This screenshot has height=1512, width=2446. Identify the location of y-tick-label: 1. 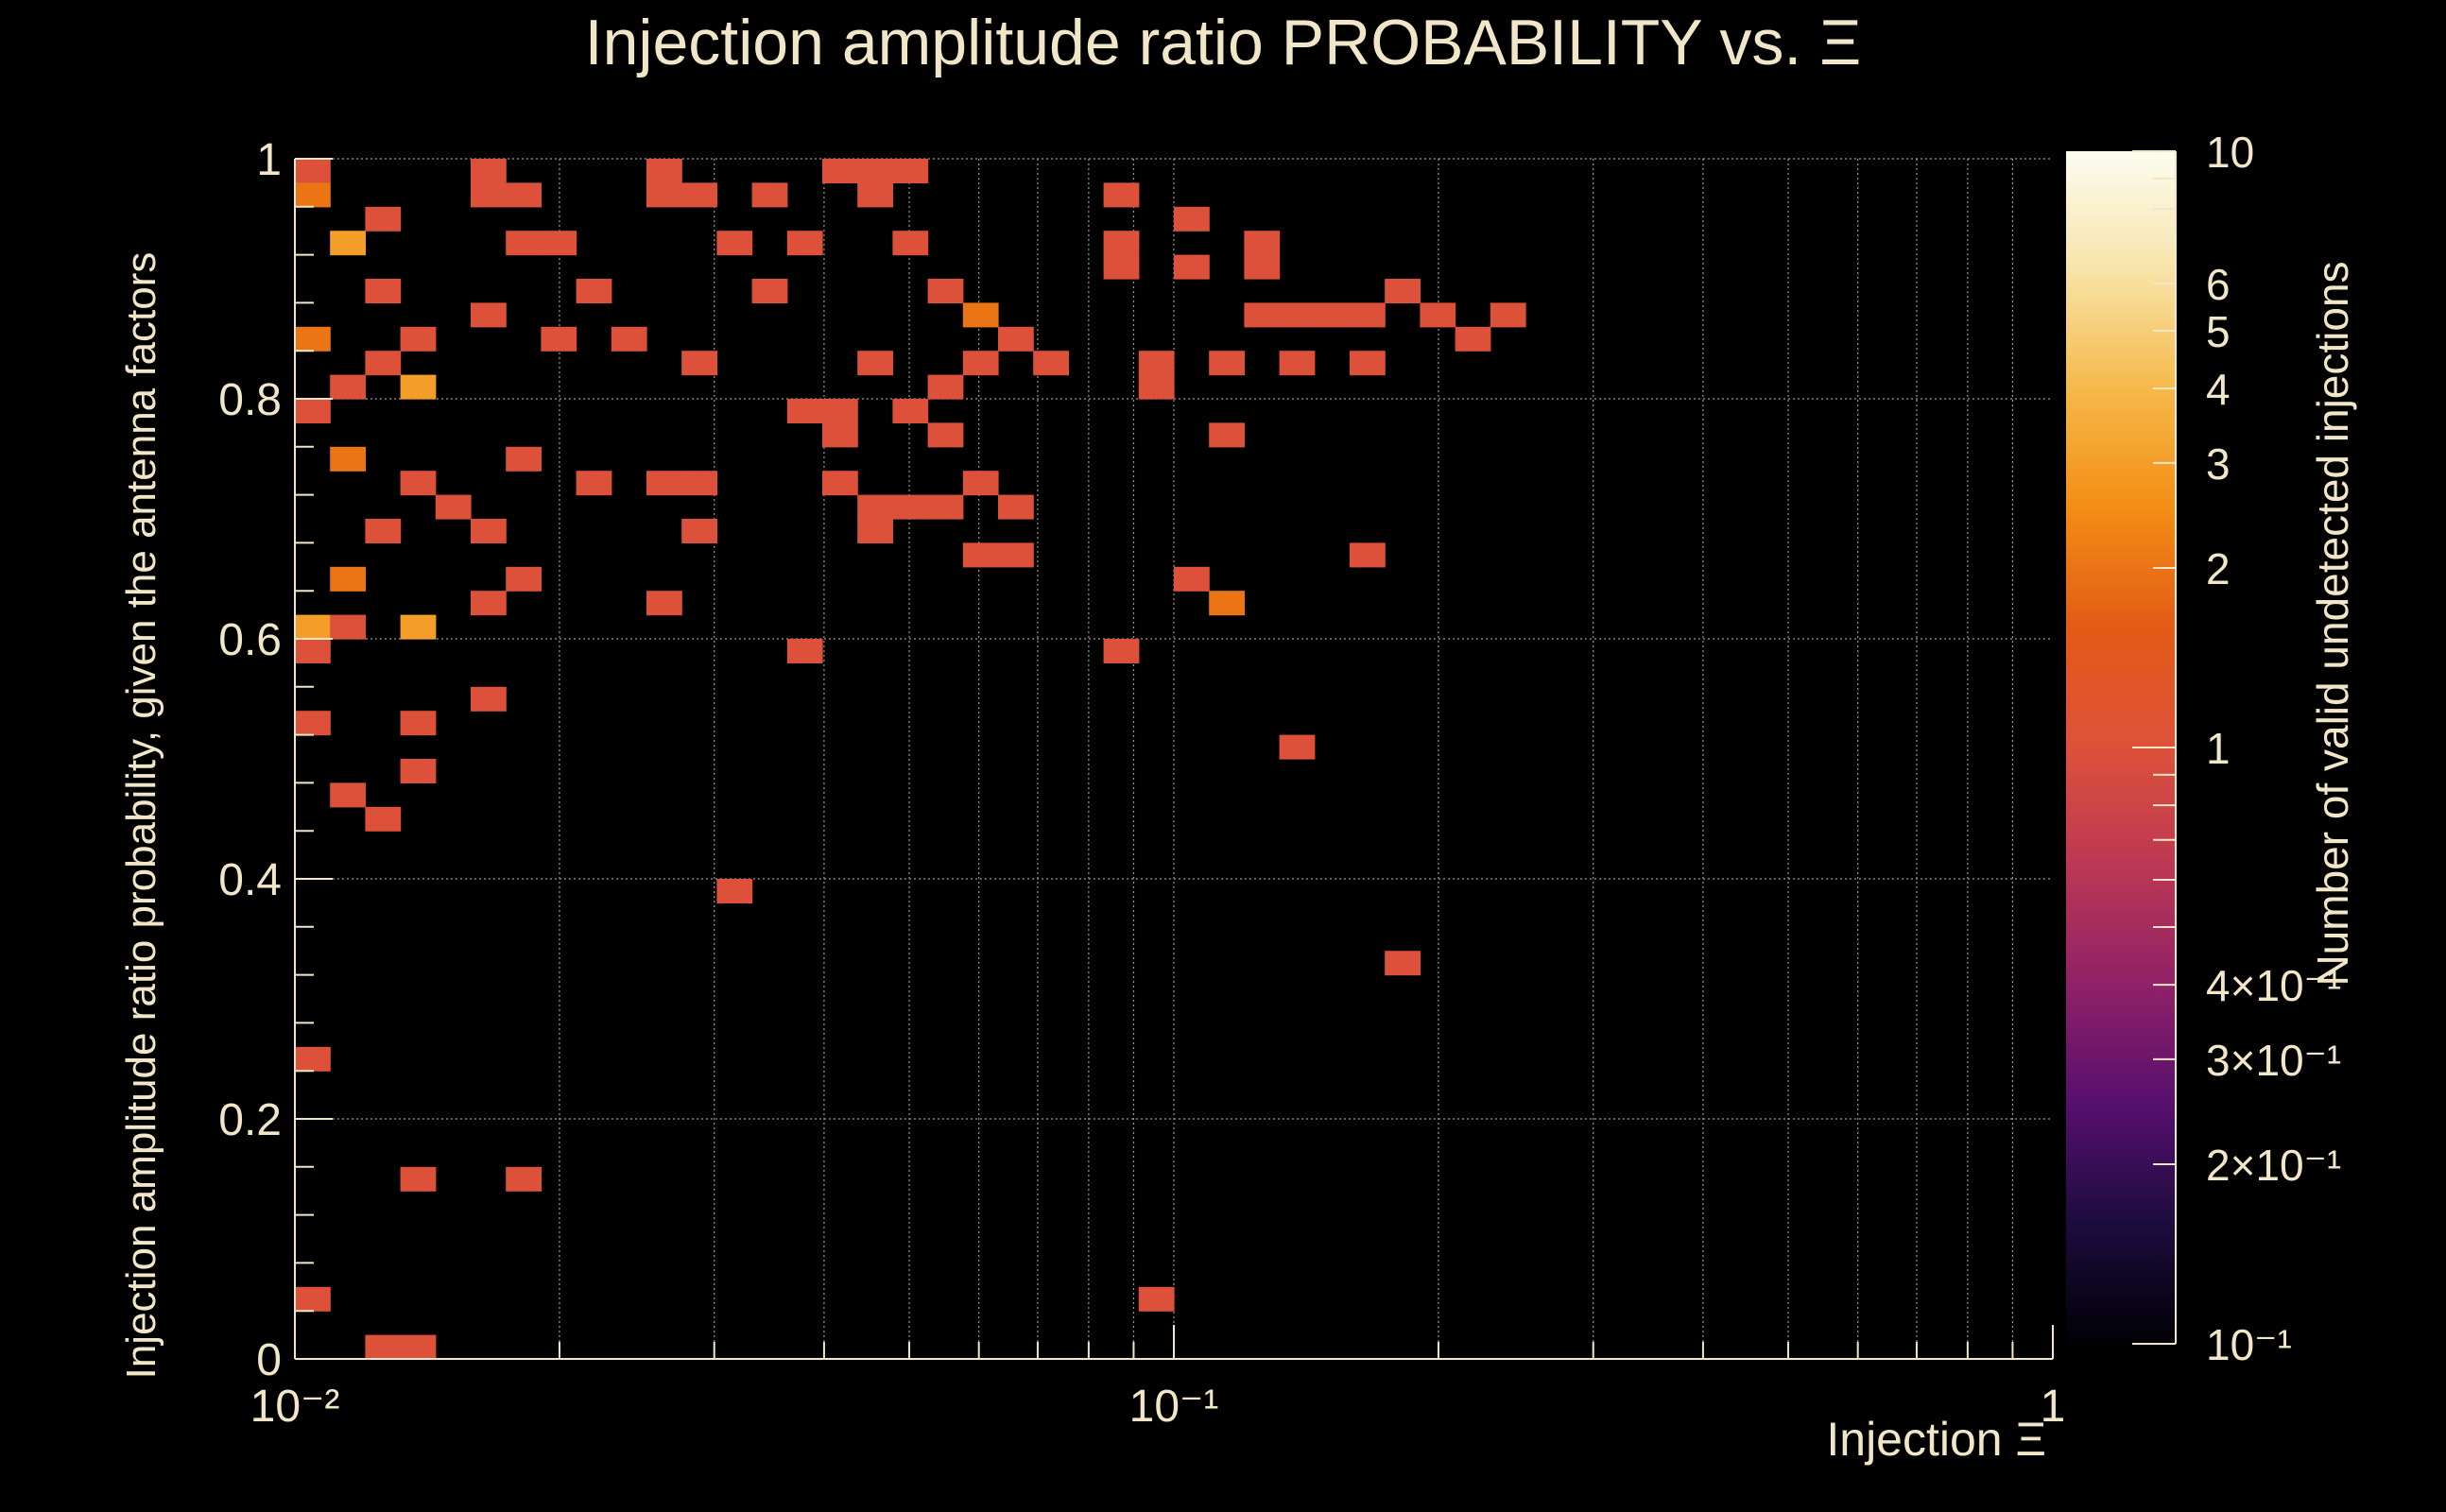
(269, 160).